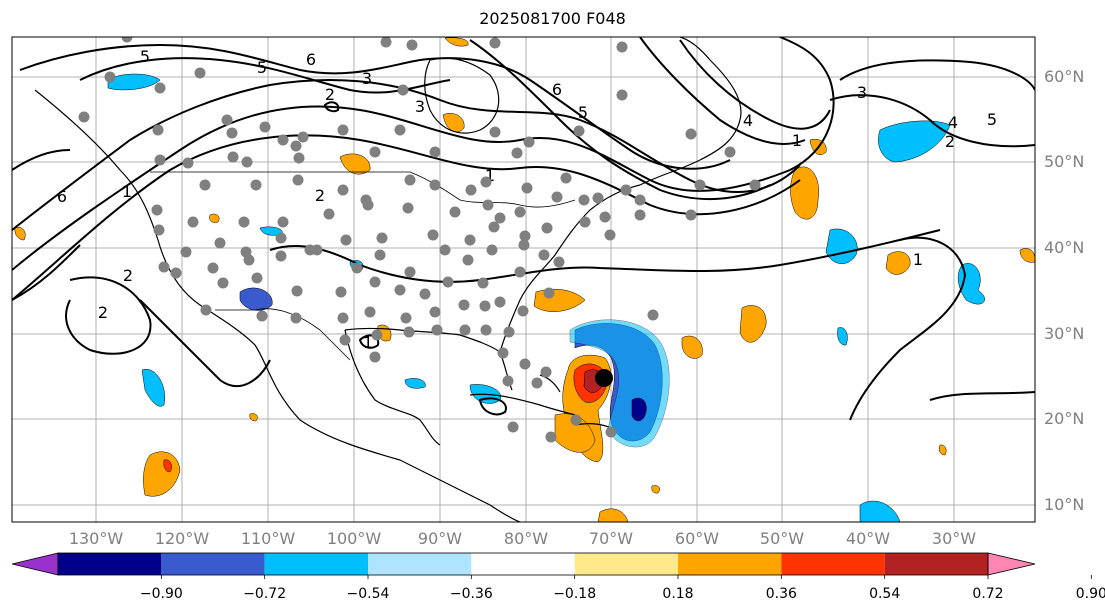 This screenshot has width=1105, height=615. Describe the element at coordinates (992, 119) in the screenshot. I see `contour-label: 5` at that location.